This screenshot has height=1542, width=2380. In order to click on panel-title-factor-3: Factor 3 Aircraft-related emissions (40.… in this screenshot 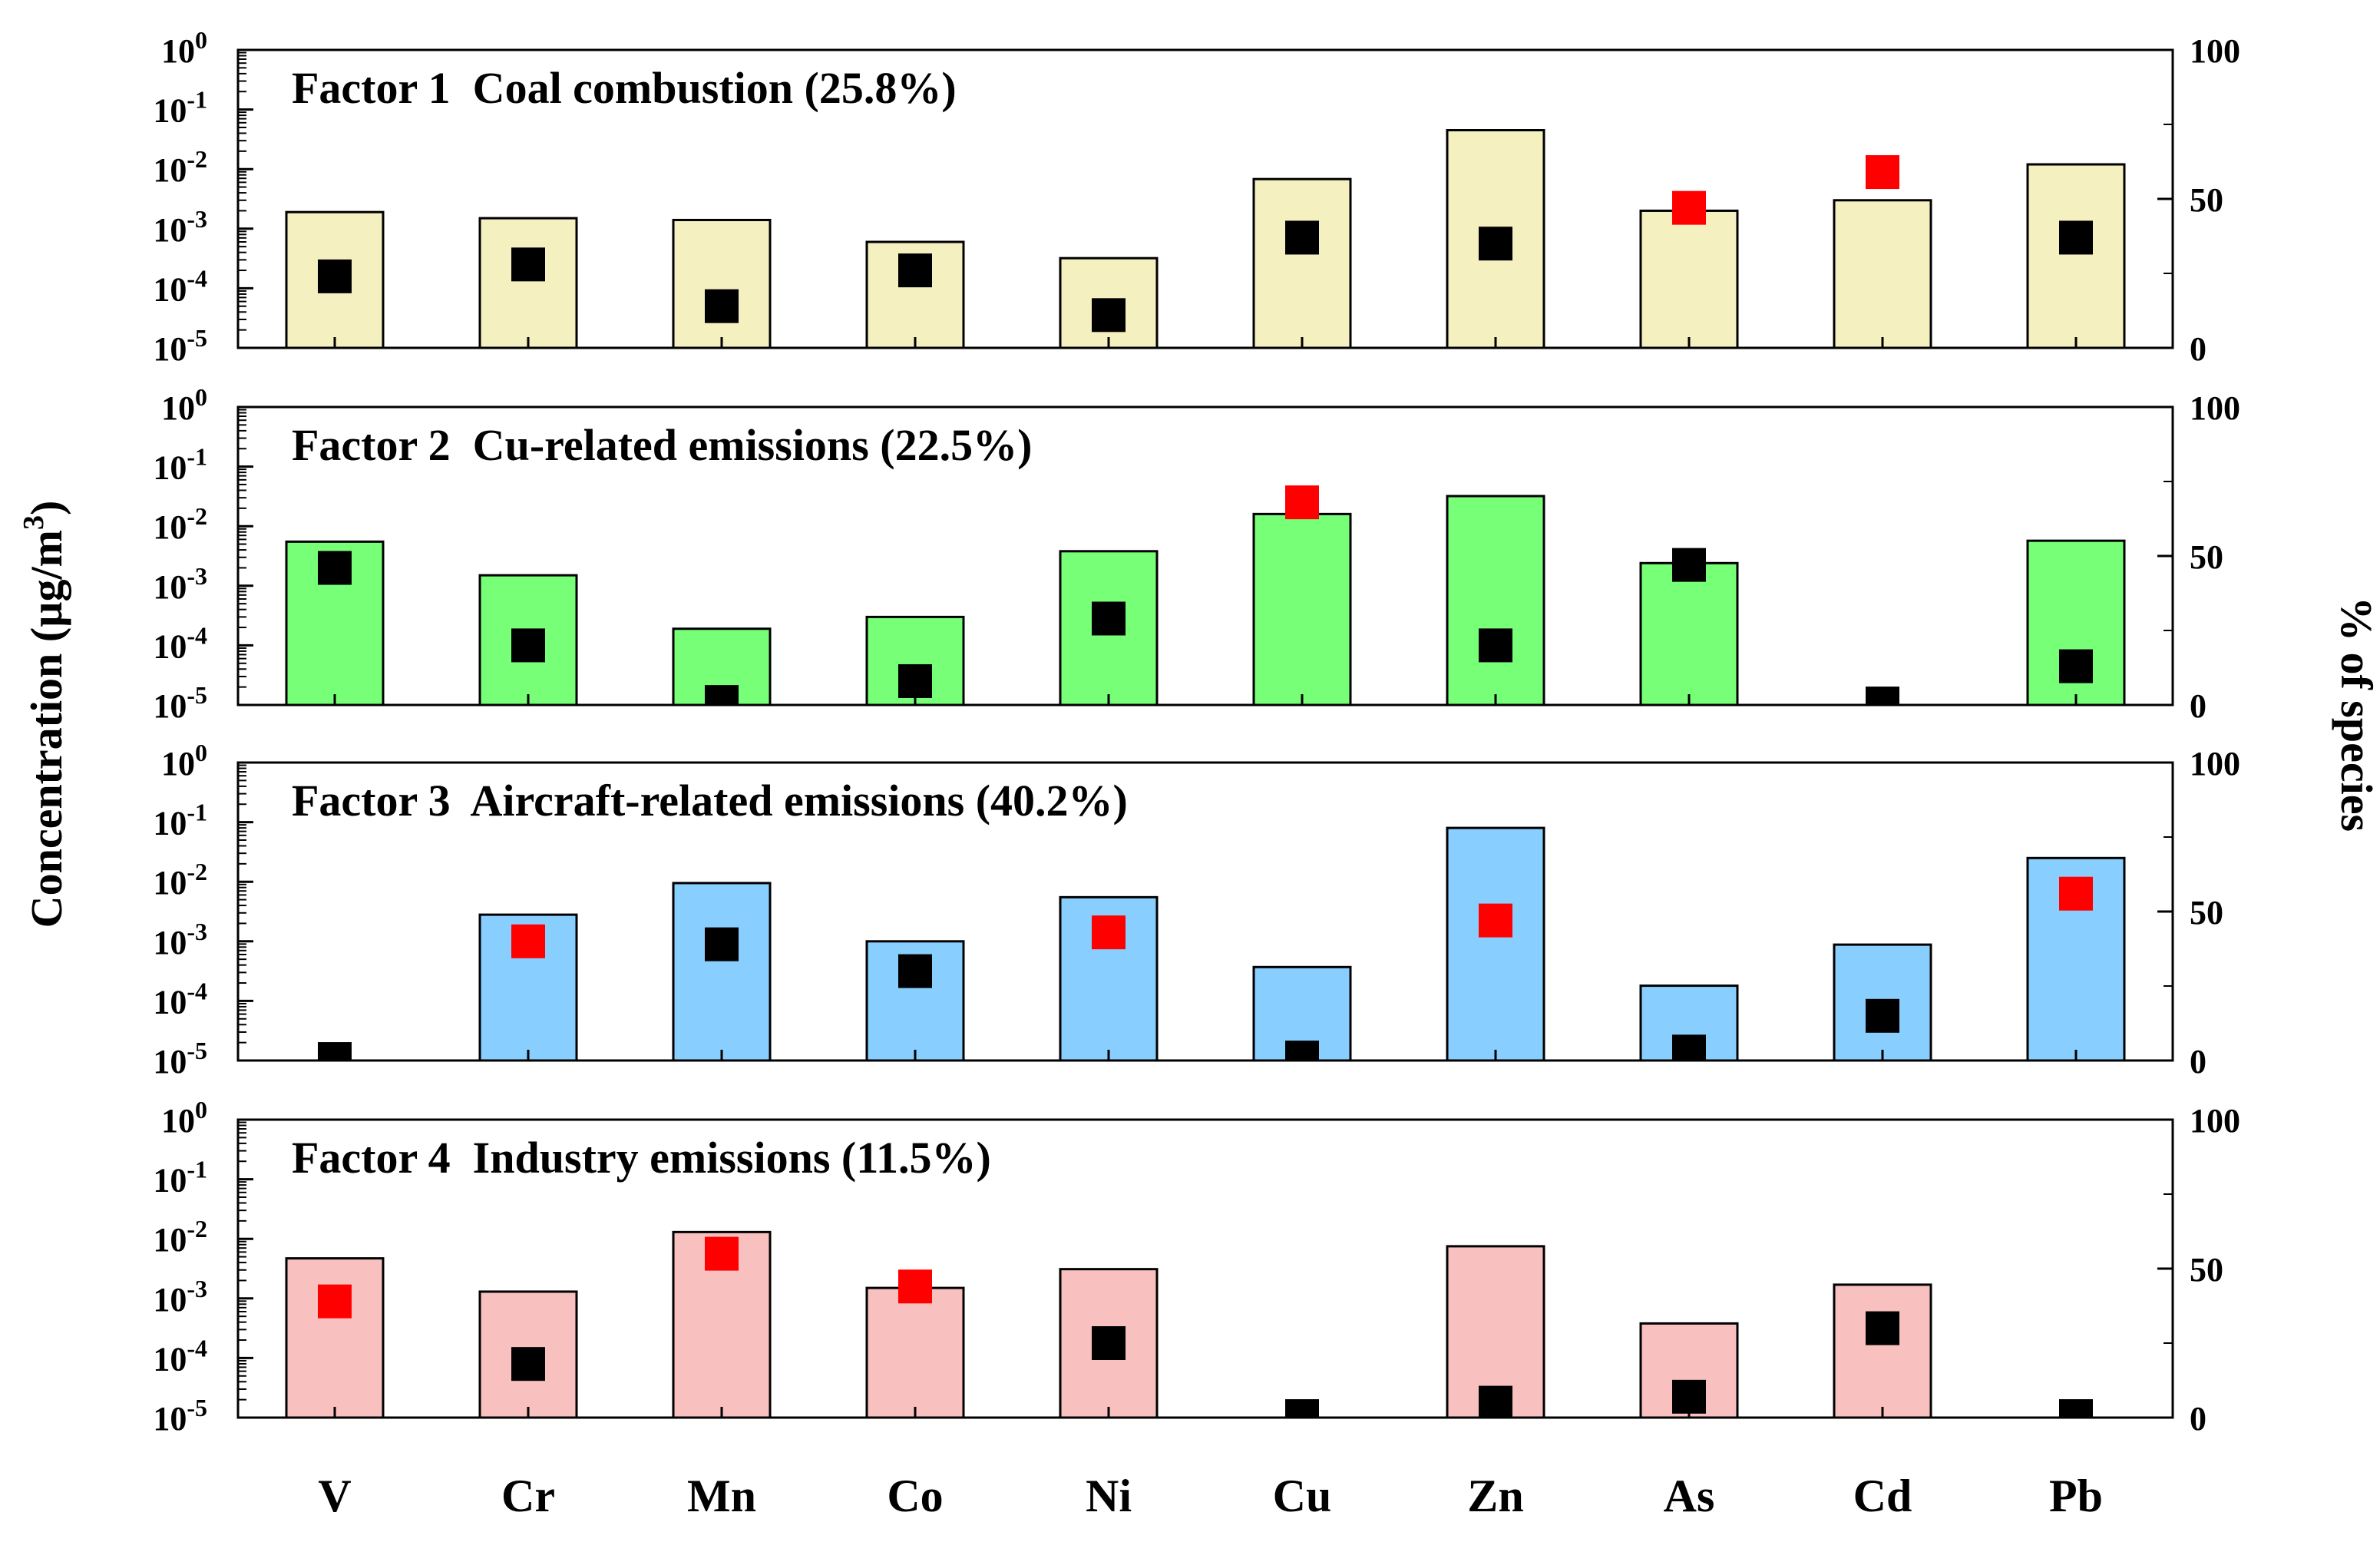, I will do `click(710, 801)`.